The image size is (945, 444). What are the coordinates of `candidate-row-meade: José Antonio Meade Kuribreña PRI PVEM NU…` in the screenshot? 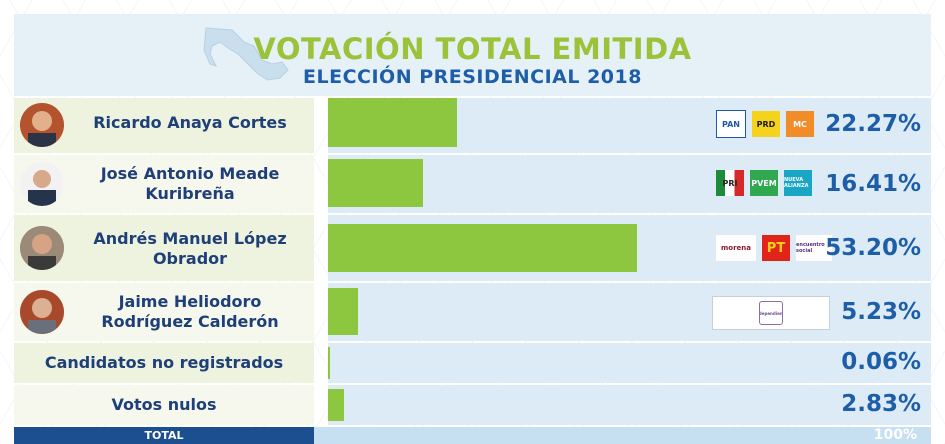 It's located at (472, 184).